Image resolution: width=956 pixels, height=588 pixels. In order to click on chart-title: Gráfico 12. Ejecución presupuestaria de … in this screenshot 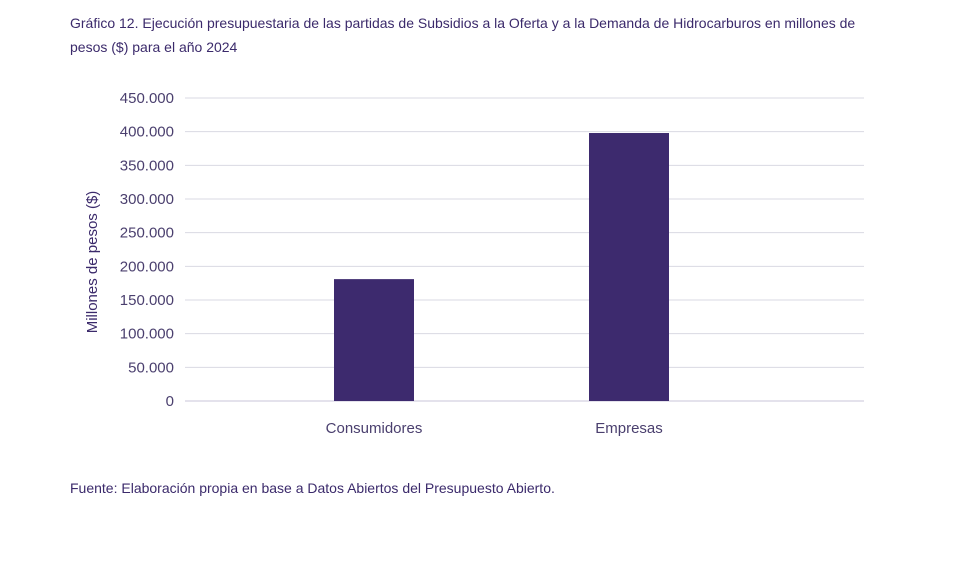, I will do `click(463, 35)`.